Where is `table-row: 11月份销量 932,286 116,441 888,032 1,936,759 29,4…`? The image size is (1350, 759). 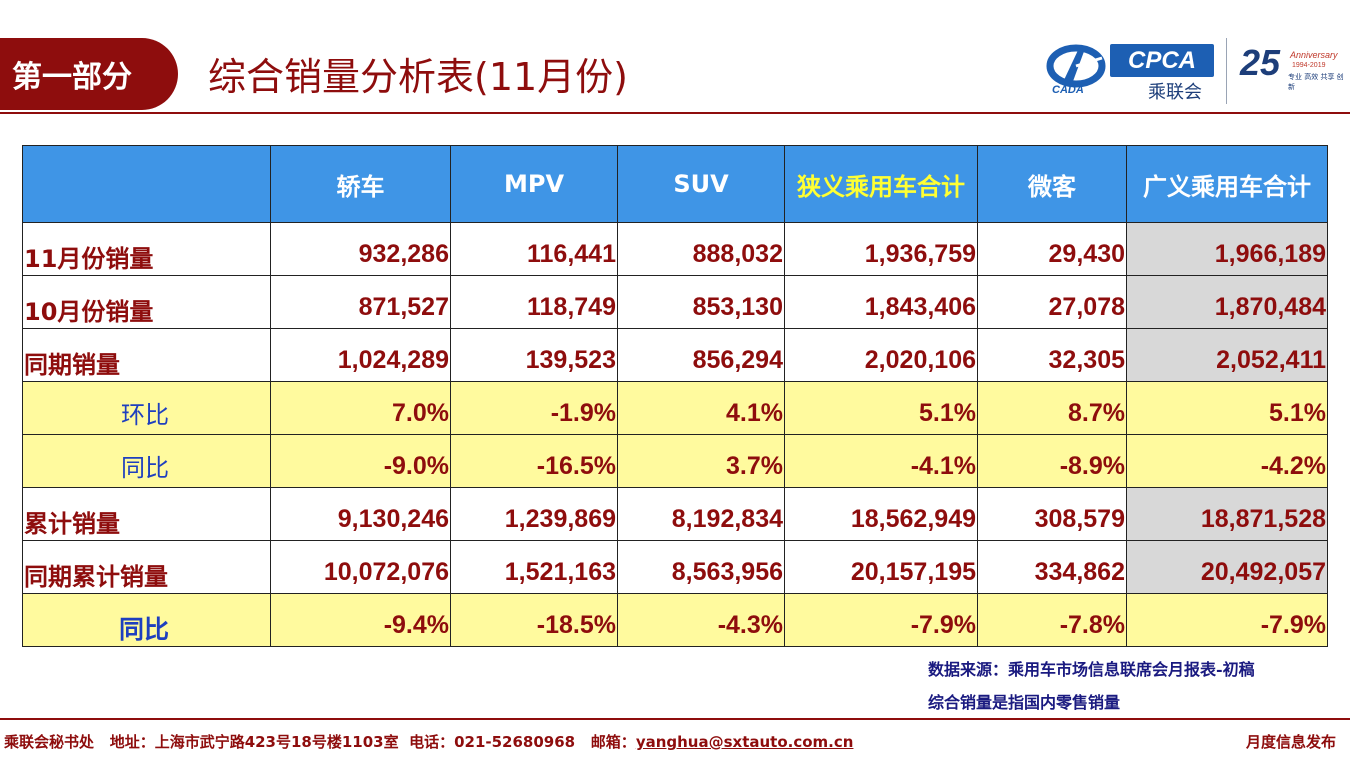
table-row: 11月份销量 932,286 116,441 888,032 1,936,759 29,4… is located at coordinates (675, 249).